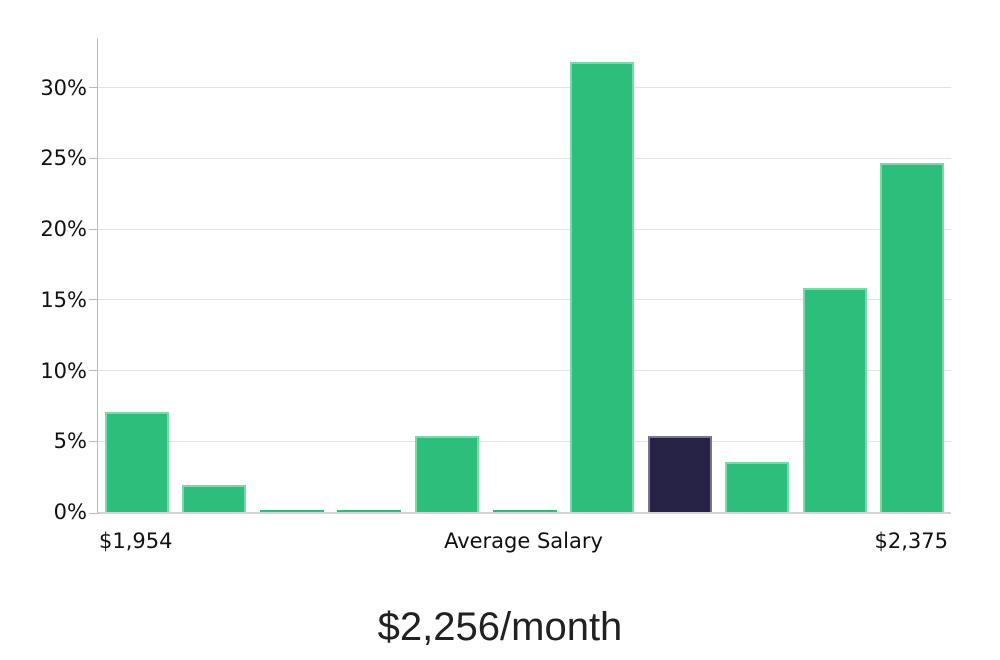 This screenshot has height=660, width=1000. I want to click on y-tick-label: 5%, so click(70, 441).